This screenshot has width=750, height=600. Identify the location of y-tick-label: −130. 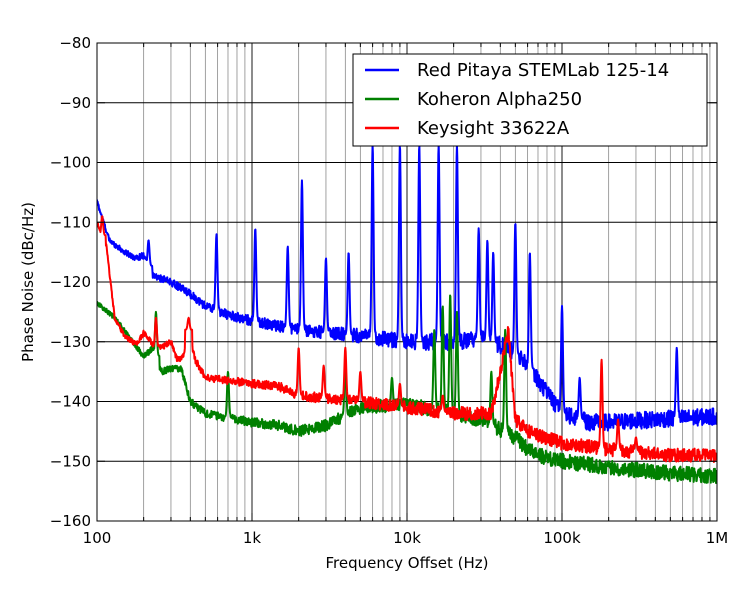
(70, 342).